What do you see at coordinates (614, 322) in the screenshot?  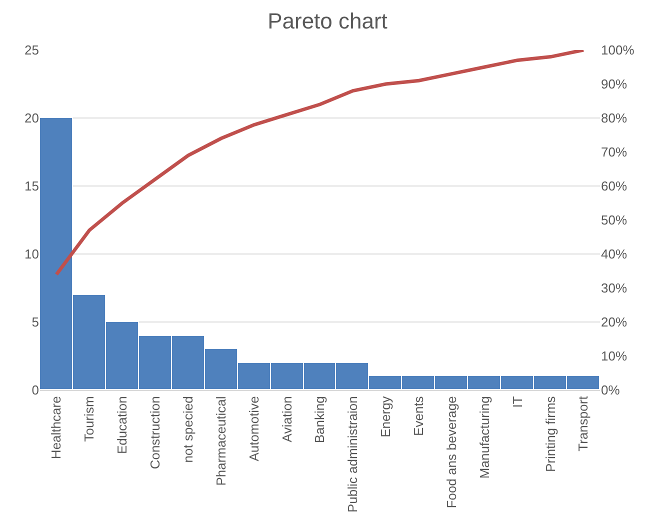 I see `y2-tick-label: 20%` at bounding box center [614, 322].